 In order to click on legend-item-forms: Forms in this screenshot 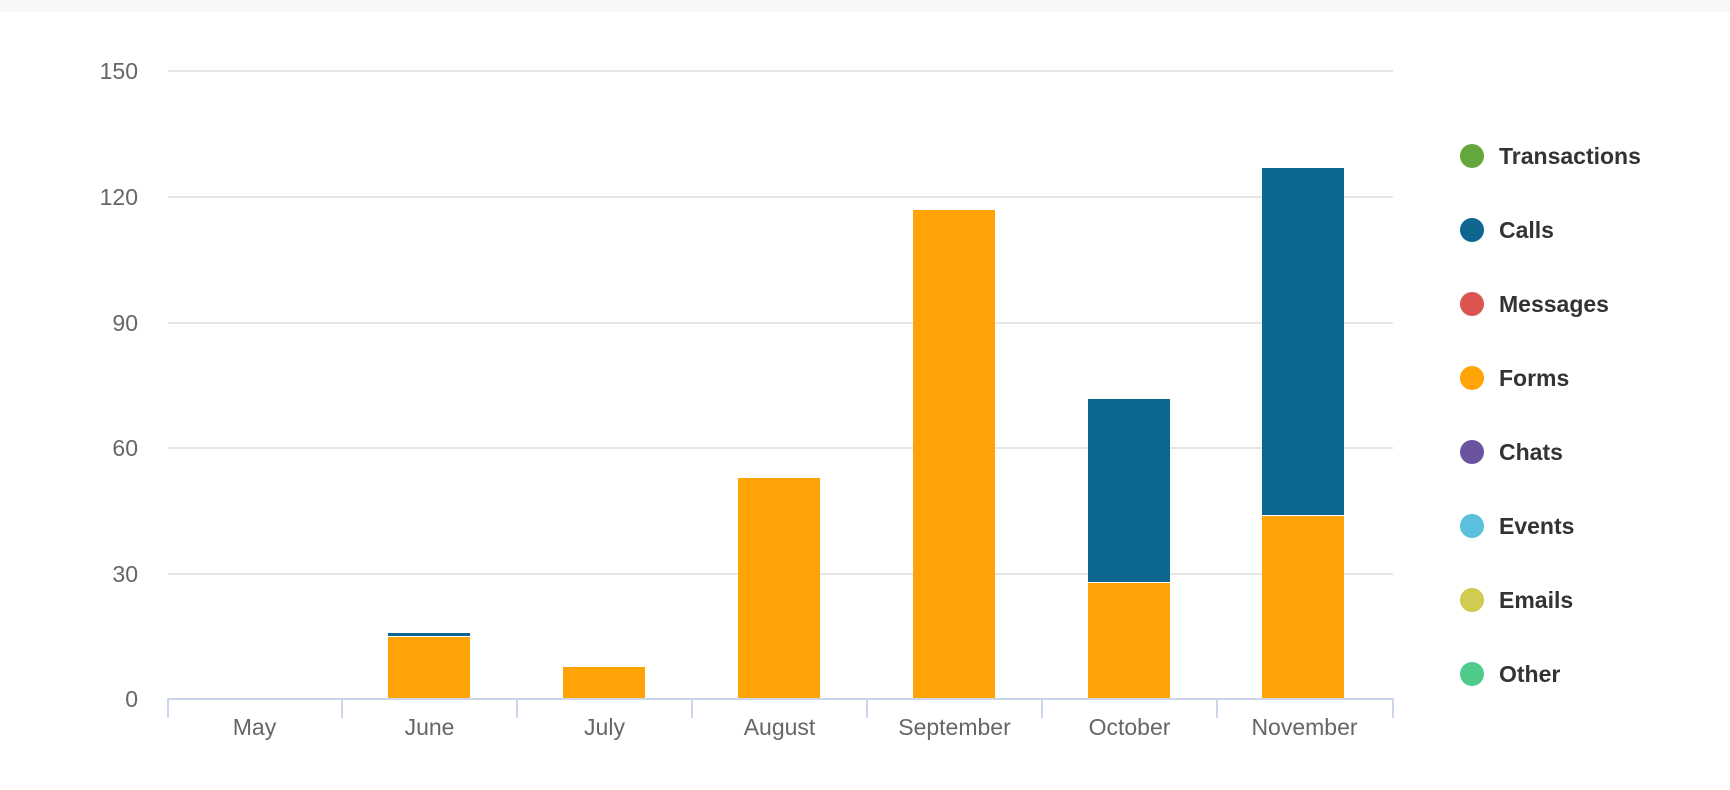, I will do `click(1514, 378)`.